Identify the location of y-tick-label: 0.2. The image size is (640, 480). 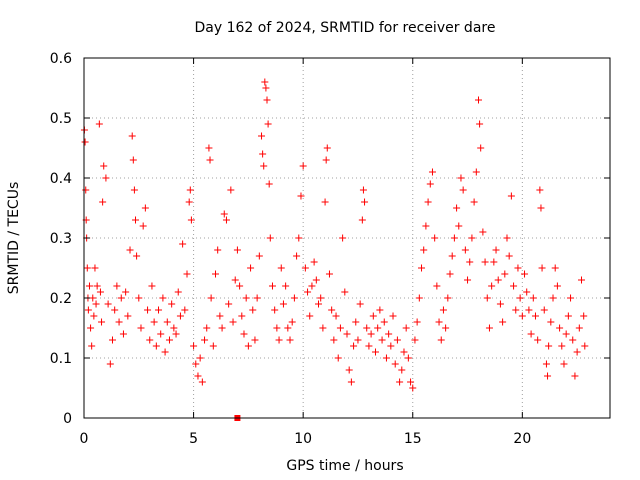
(61, 299).